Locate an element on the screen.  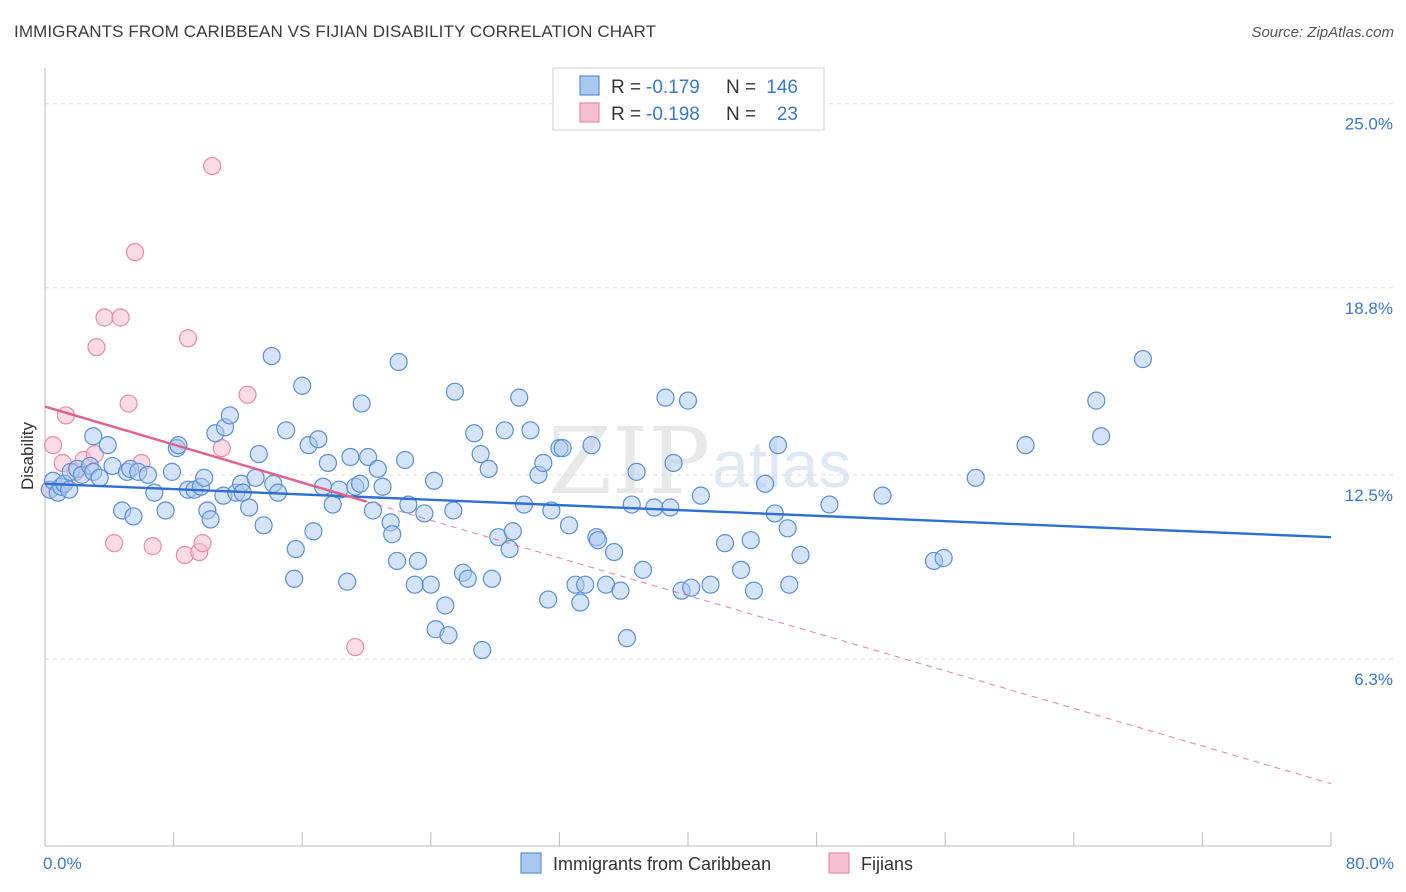
y-tick-label: 12.5% is located at coordinates (1369, 495).